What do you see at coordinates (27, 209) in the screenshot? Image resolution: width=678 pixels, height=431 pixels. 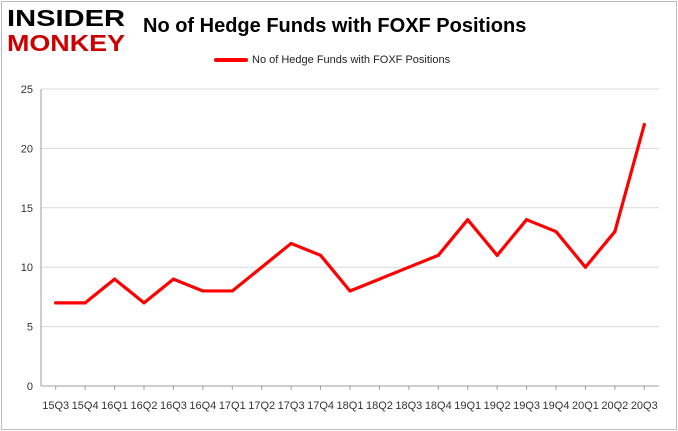 I see `y-tick-label: 15` at bounding box center [27, 209].